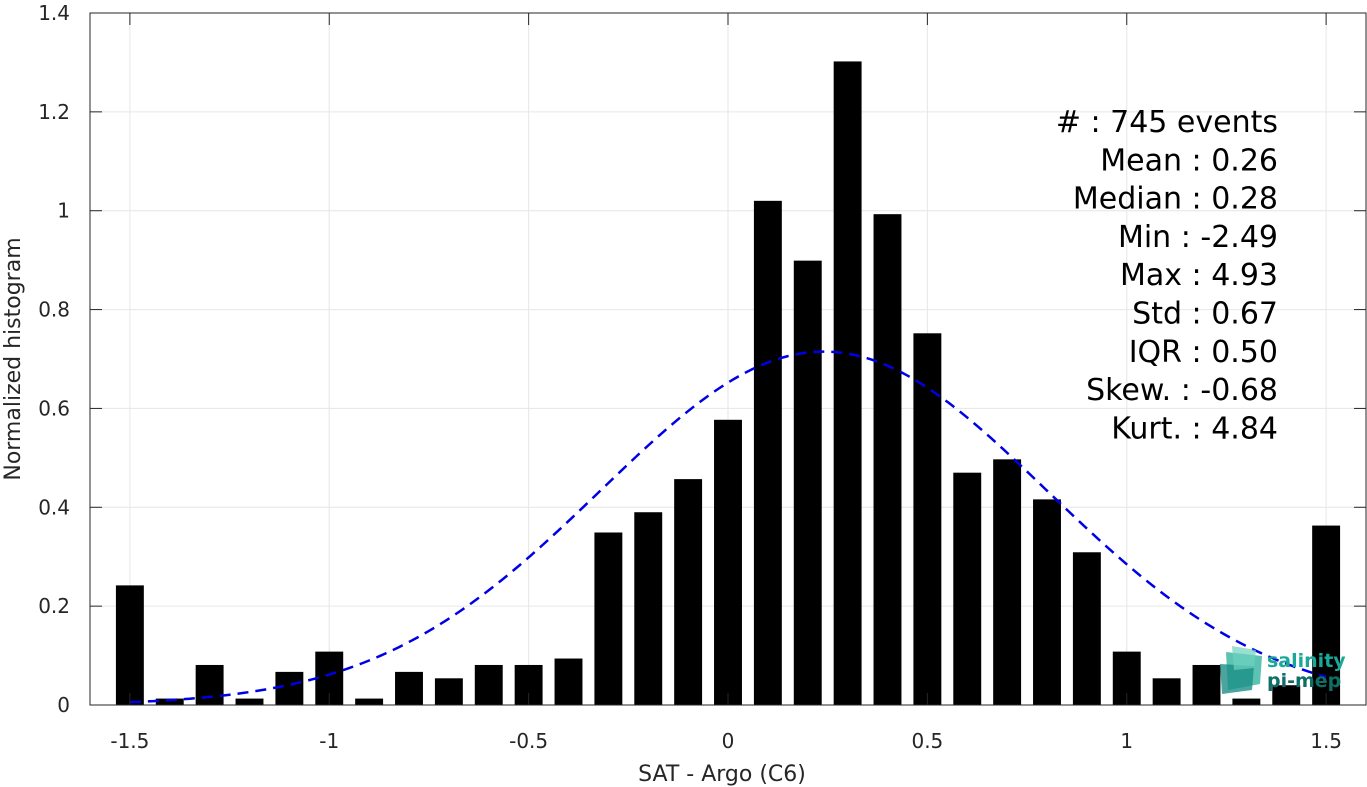 The height and width of the screenshot is (787, 1367). Describe the element at coordinates (528, 741) in the screenshot. I see `x-tick-label: -0.5` at that location.